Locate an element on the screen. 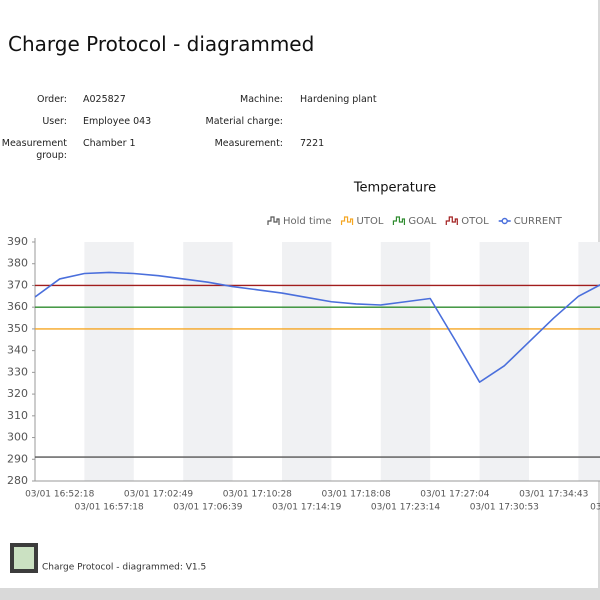 Image resolution: width=600 pixels, height=600 pixels. legend-label: GOAL is located at coordinates (422, 221).